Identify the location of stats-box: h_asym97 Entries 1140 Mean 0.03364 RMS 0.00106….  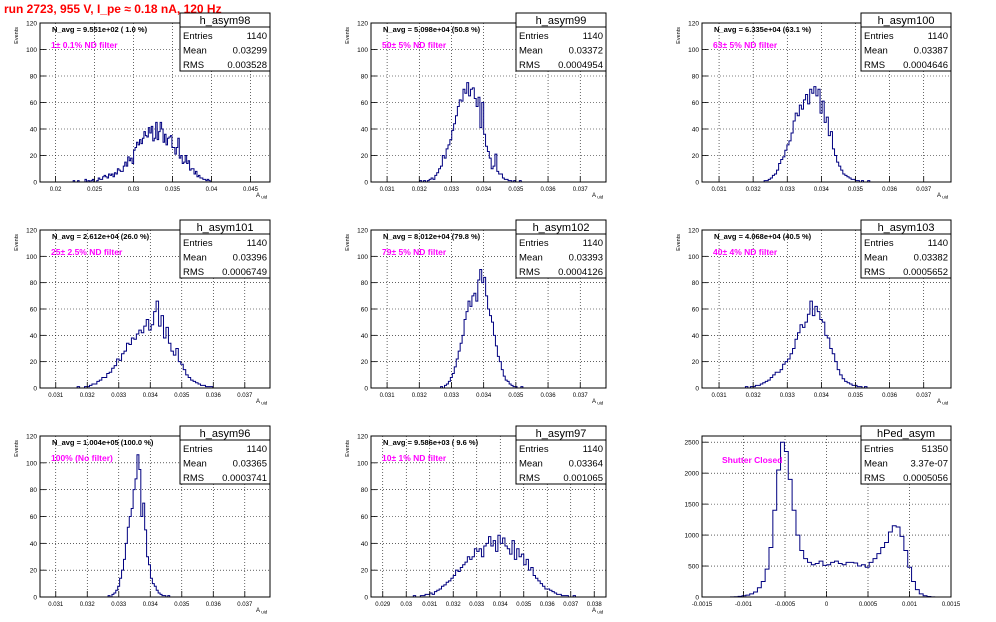
(561, 455).